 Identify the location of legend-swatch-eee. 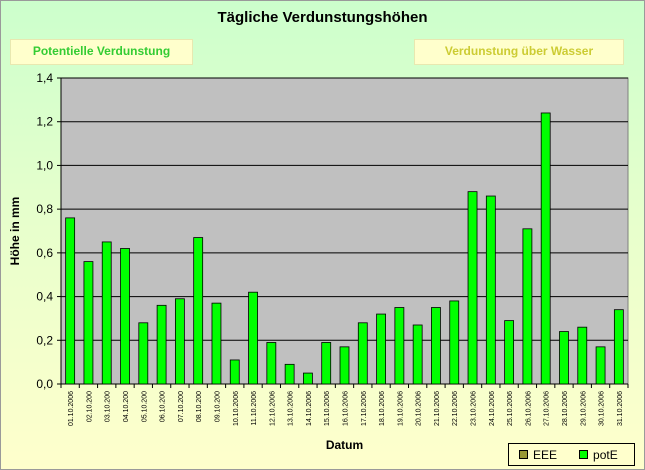
(523, 454).